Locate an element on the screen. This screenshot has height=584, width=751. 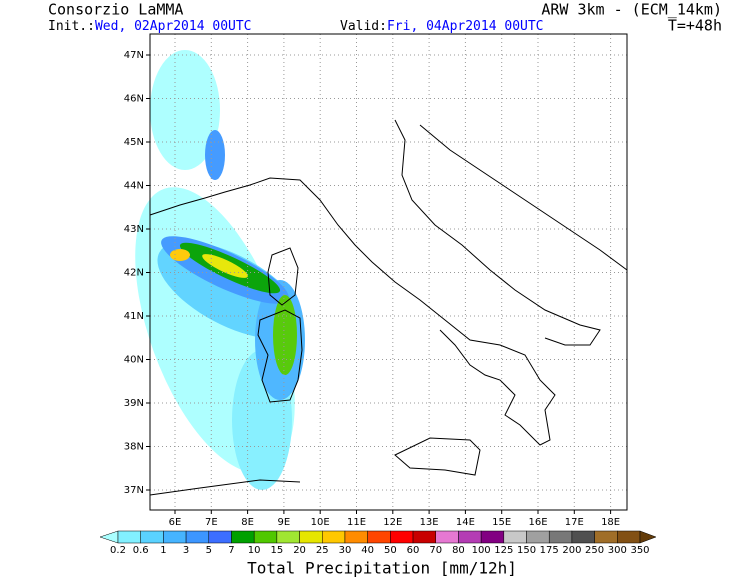
colorbar-label: 125 is located at coordinates (503, 550).